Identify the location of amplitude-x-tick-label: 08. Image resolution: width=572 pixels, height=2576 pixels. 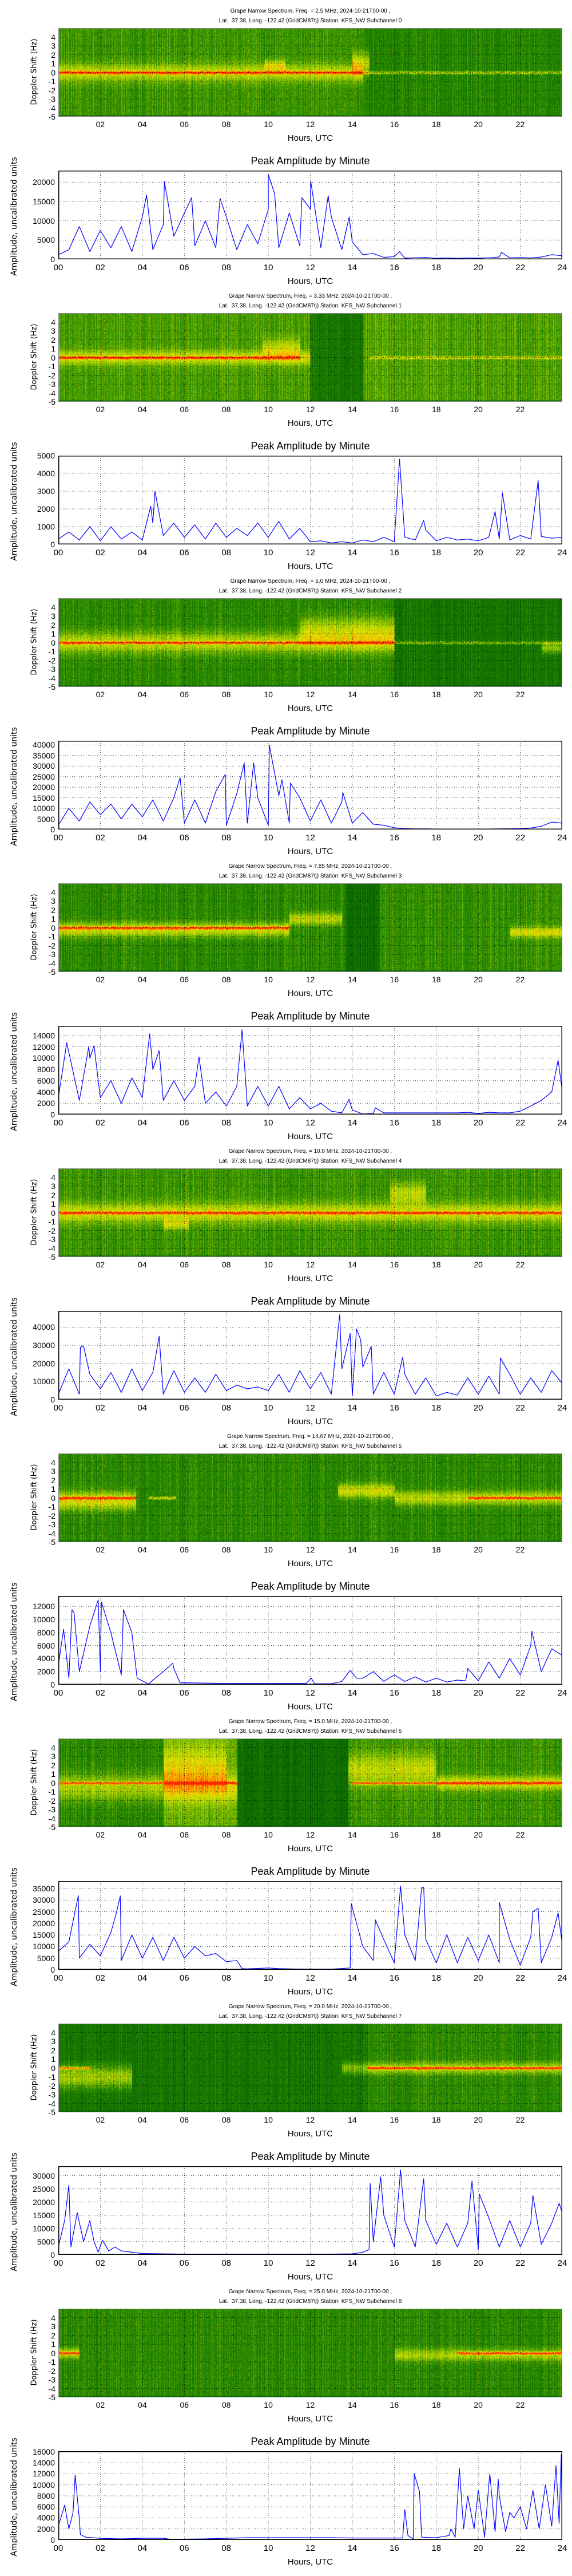
(226, 2263).